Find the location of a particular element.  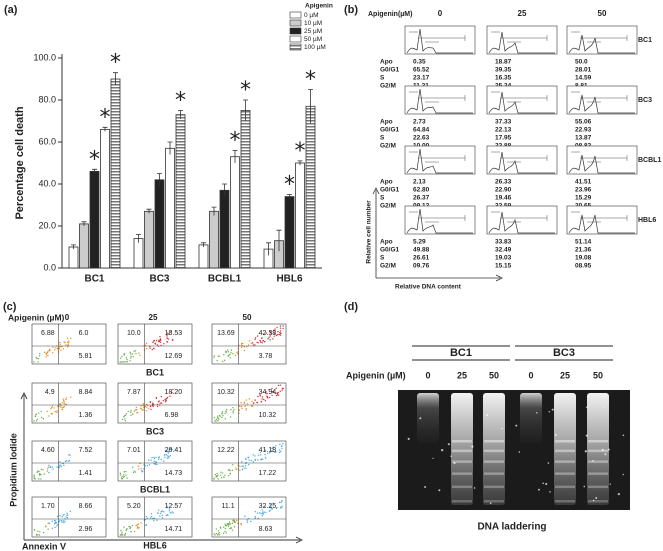

cell-line-label: HBL6 is located at coordinates (155, 545).